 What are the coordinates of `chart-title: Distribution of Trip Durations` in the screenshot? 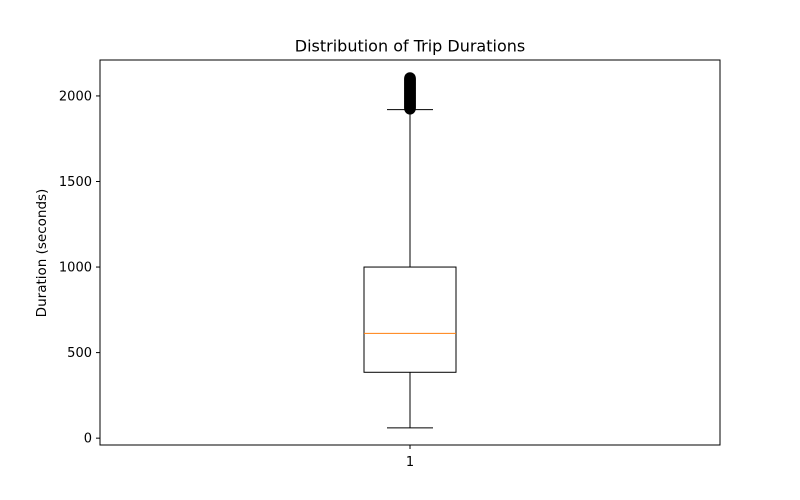 It's located at (410, 46).